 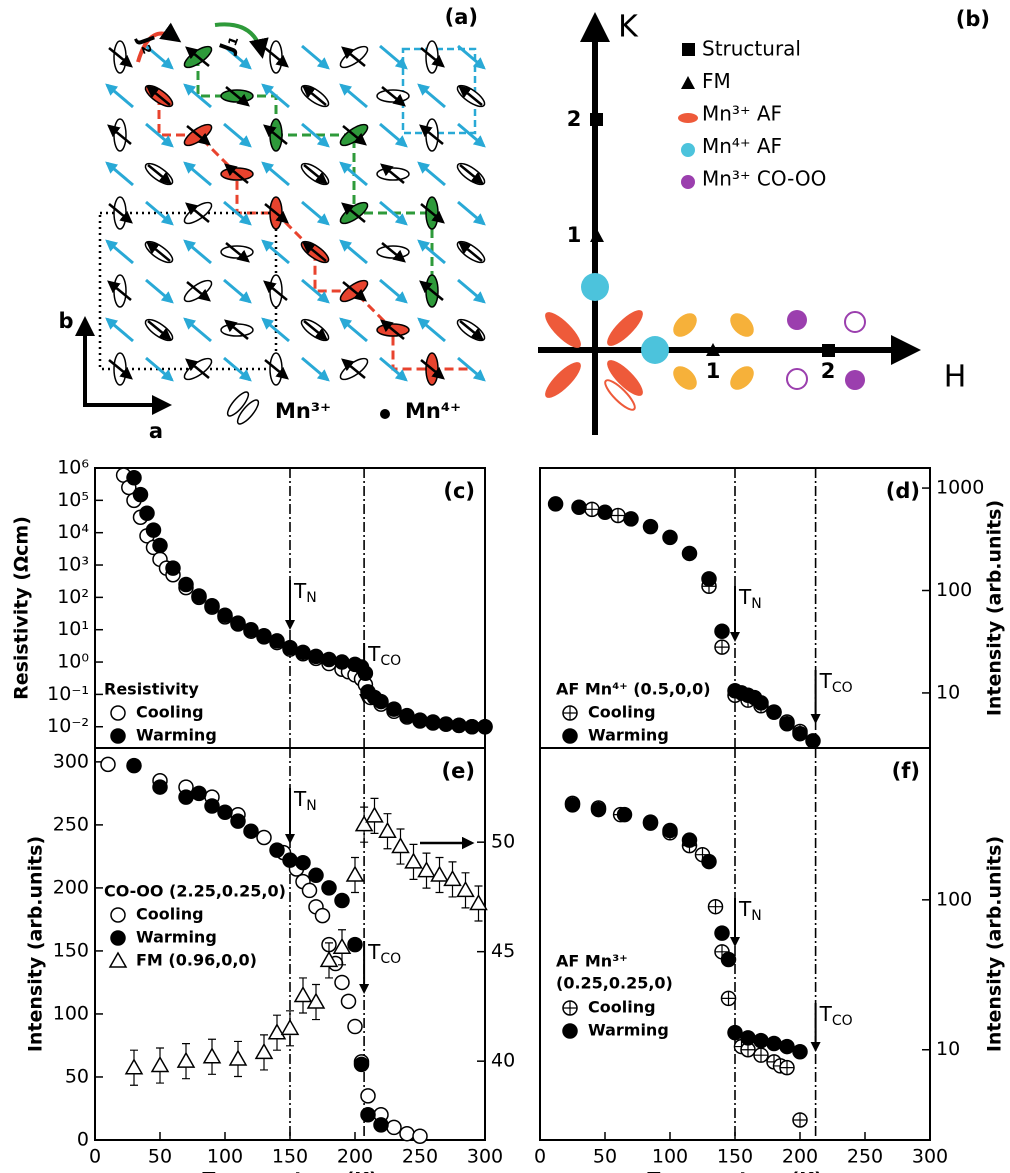 What do you see at coordinates (390, 661) in the screenshot?
I see `transition-subscript: CO` at bounding box center [390, 661].